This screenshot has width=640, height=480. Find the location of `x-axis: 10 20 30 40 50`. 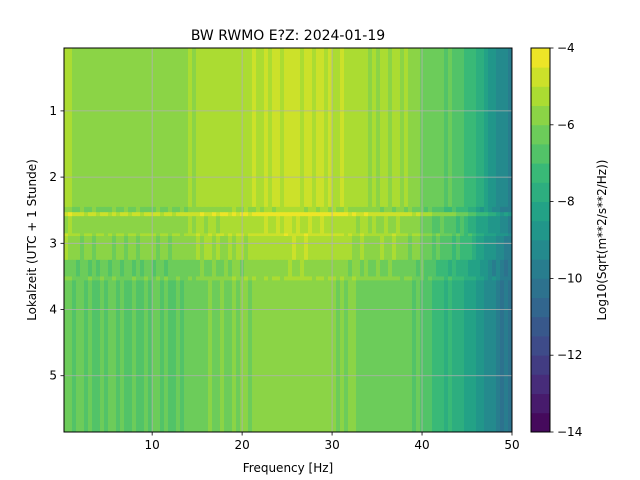

x-axis: 10 20 30 40 50 is located at coordinates (332, 442).